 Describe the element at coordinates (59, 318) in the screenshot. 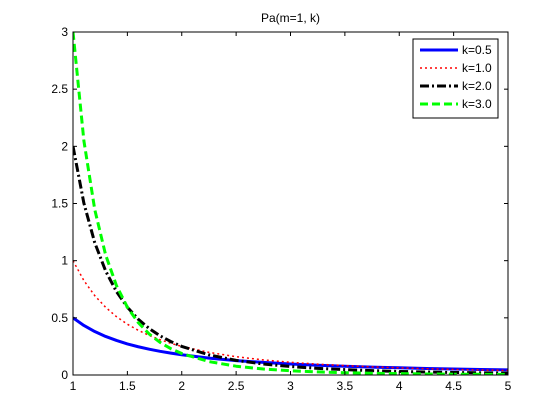

I see `y-tick-label: 0.5` at that location.